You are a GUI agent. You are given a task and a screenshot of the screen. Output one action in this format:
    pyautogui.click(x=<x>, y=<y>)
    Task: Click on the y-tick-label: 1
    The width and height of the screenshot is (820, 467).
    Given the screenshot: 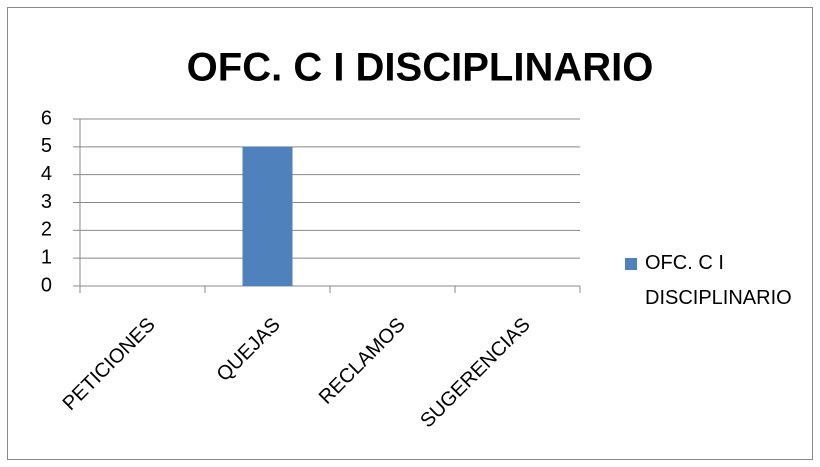 What is the action you would take?
    pyautogui.click(x=46, y=257)
    